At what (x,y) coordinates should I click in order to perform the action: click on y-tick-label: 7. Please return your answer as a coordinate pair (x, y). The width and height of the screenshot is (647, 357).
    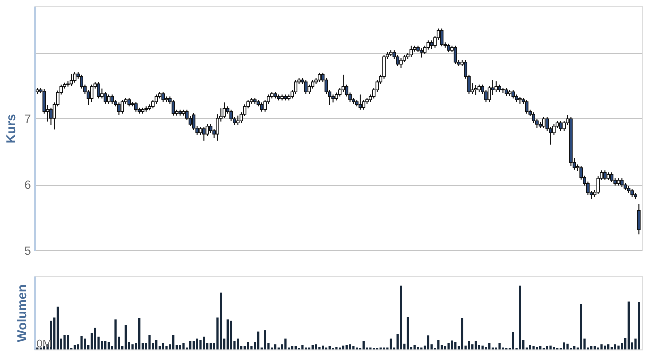
    Looking at the image, I should click on (28, 119).